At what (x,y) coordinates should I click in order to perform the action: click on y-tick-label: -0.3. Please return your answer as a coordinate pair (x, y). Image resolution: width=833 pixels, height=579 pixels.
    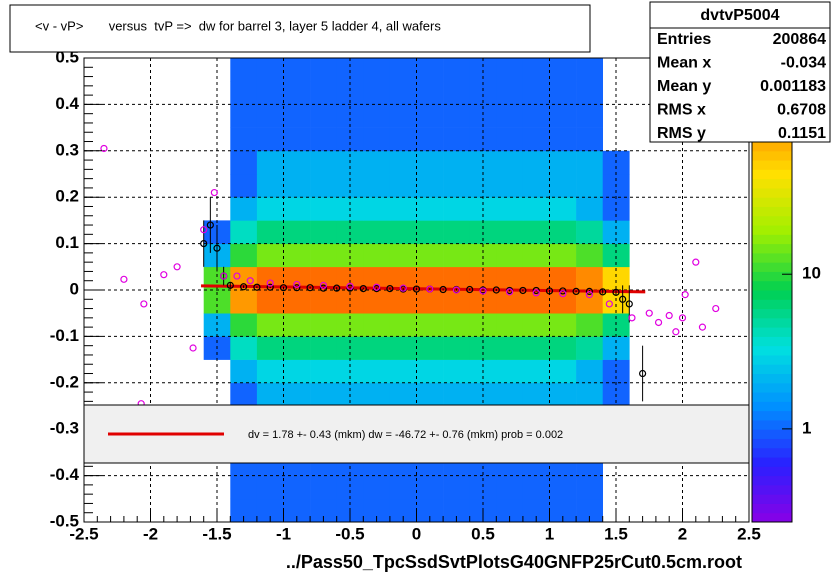
    Looking at the image, I should click on (64, 428).